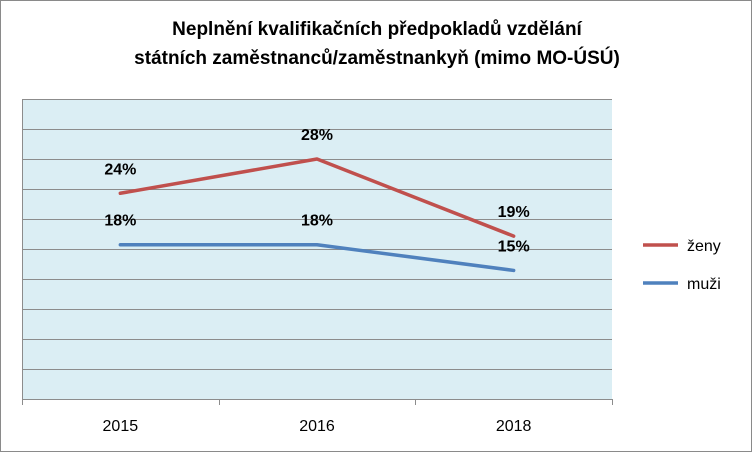 The image size is (752, 452). What do you see at coordinates (317, 135) in the screenshot?
I see `data-label: 28%` at bounding box center [317, 135].